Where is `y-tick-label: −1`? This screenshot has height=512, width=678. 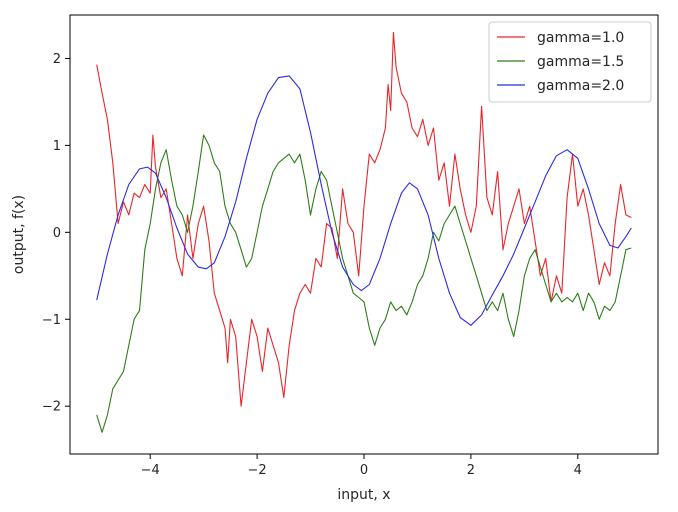
y-tick-label: −1 is located at coordinates (51, 320).